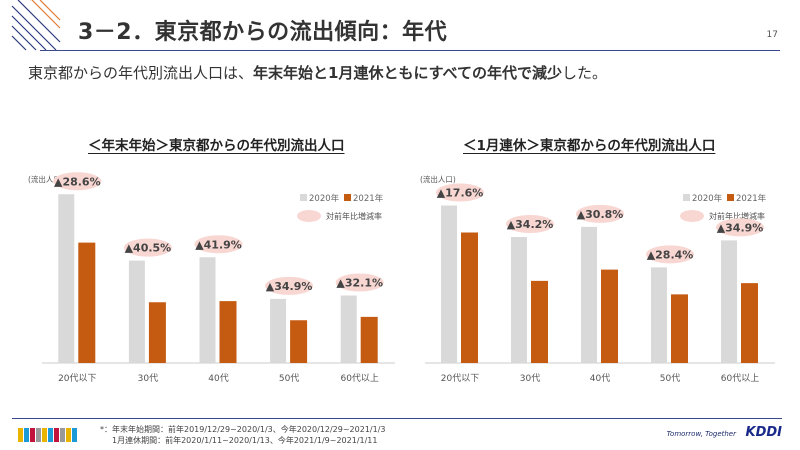 This screenshot has height=450, width=800. I want to click on color-blocks-logo, so click(48, 435).